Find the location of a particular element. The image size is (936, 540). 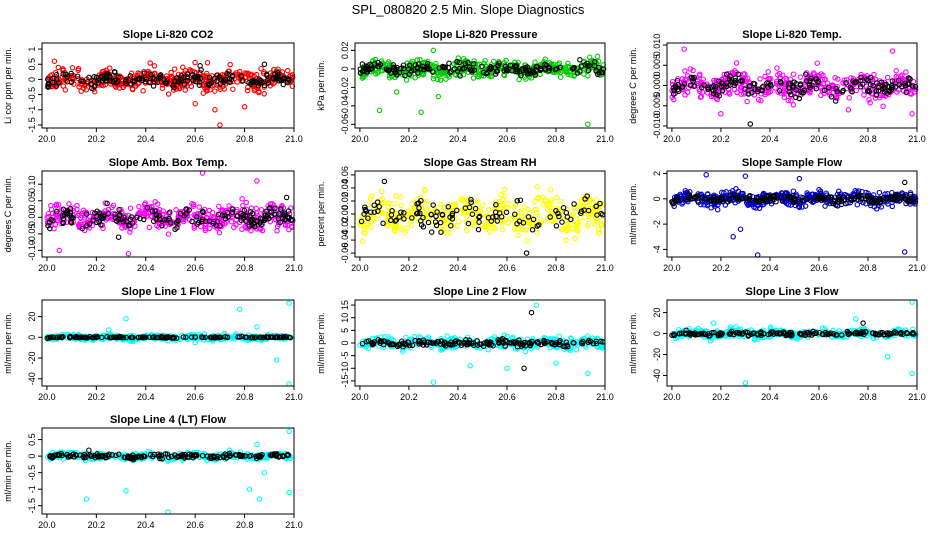

panel-title: Slope Line 1 Flow is located at coordinates (168, 292).